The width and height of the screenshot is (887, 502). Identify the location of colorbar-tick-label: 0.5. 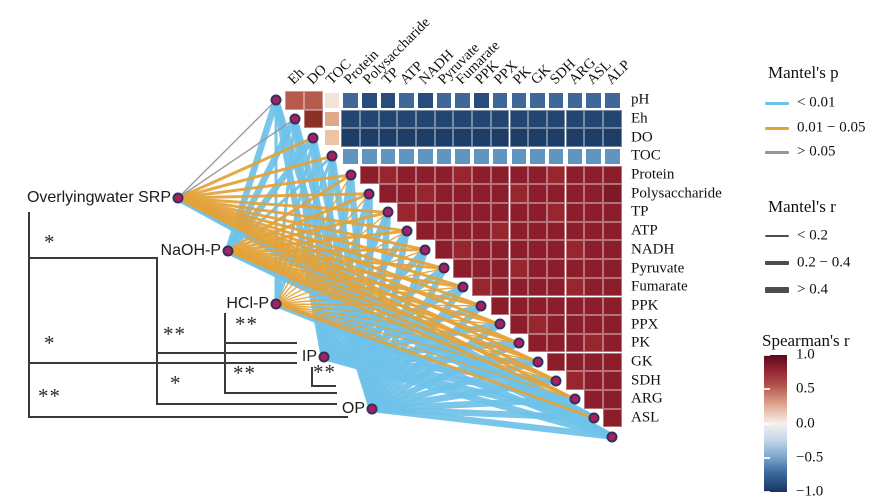
(805, 388).